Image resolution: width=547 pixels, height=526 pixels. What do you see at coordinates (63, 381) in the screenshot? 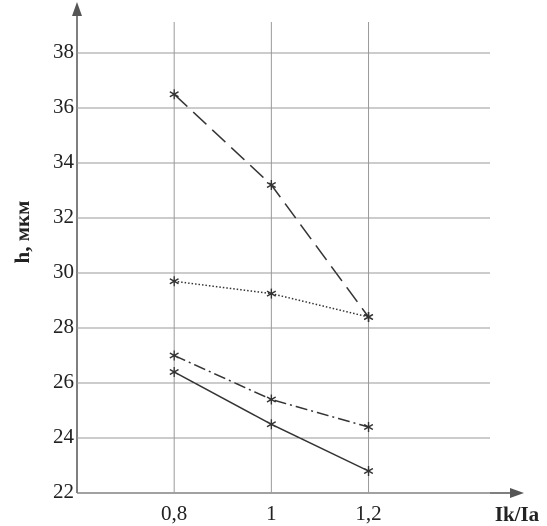
I see `y-tick-label: 26` at bounding box center [63, 381].